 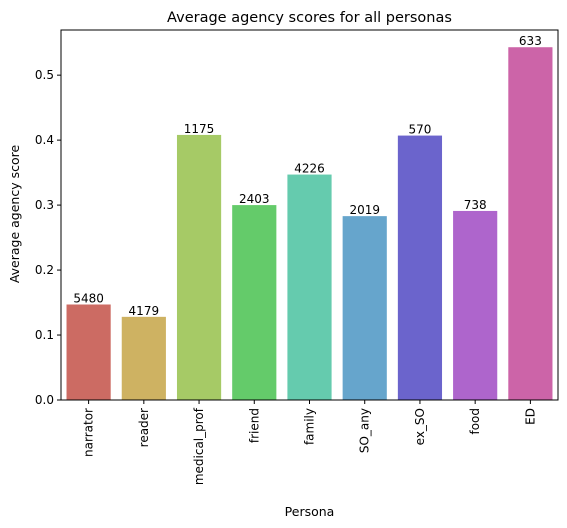 What do you see at coordinates (530, 223) in the screenshot?
I see `bar-ED` at bounding box center [530, 223].